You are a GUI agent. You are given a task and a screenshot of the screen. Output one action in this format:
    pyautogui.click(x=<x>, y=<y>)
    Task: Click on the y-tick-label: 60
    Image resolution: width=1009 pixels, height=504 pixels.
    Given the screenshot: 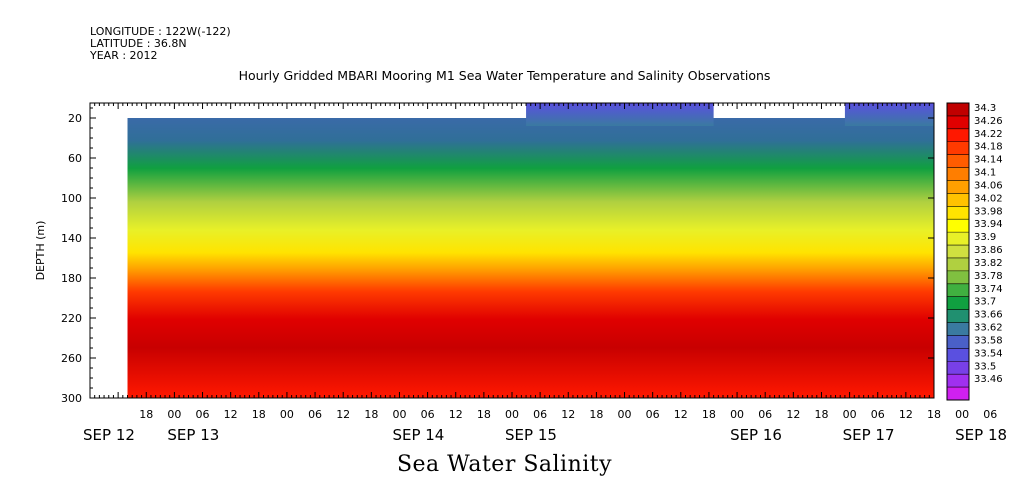 What is the action you would take?
    pyautogui.click(x=75, y=158)
    